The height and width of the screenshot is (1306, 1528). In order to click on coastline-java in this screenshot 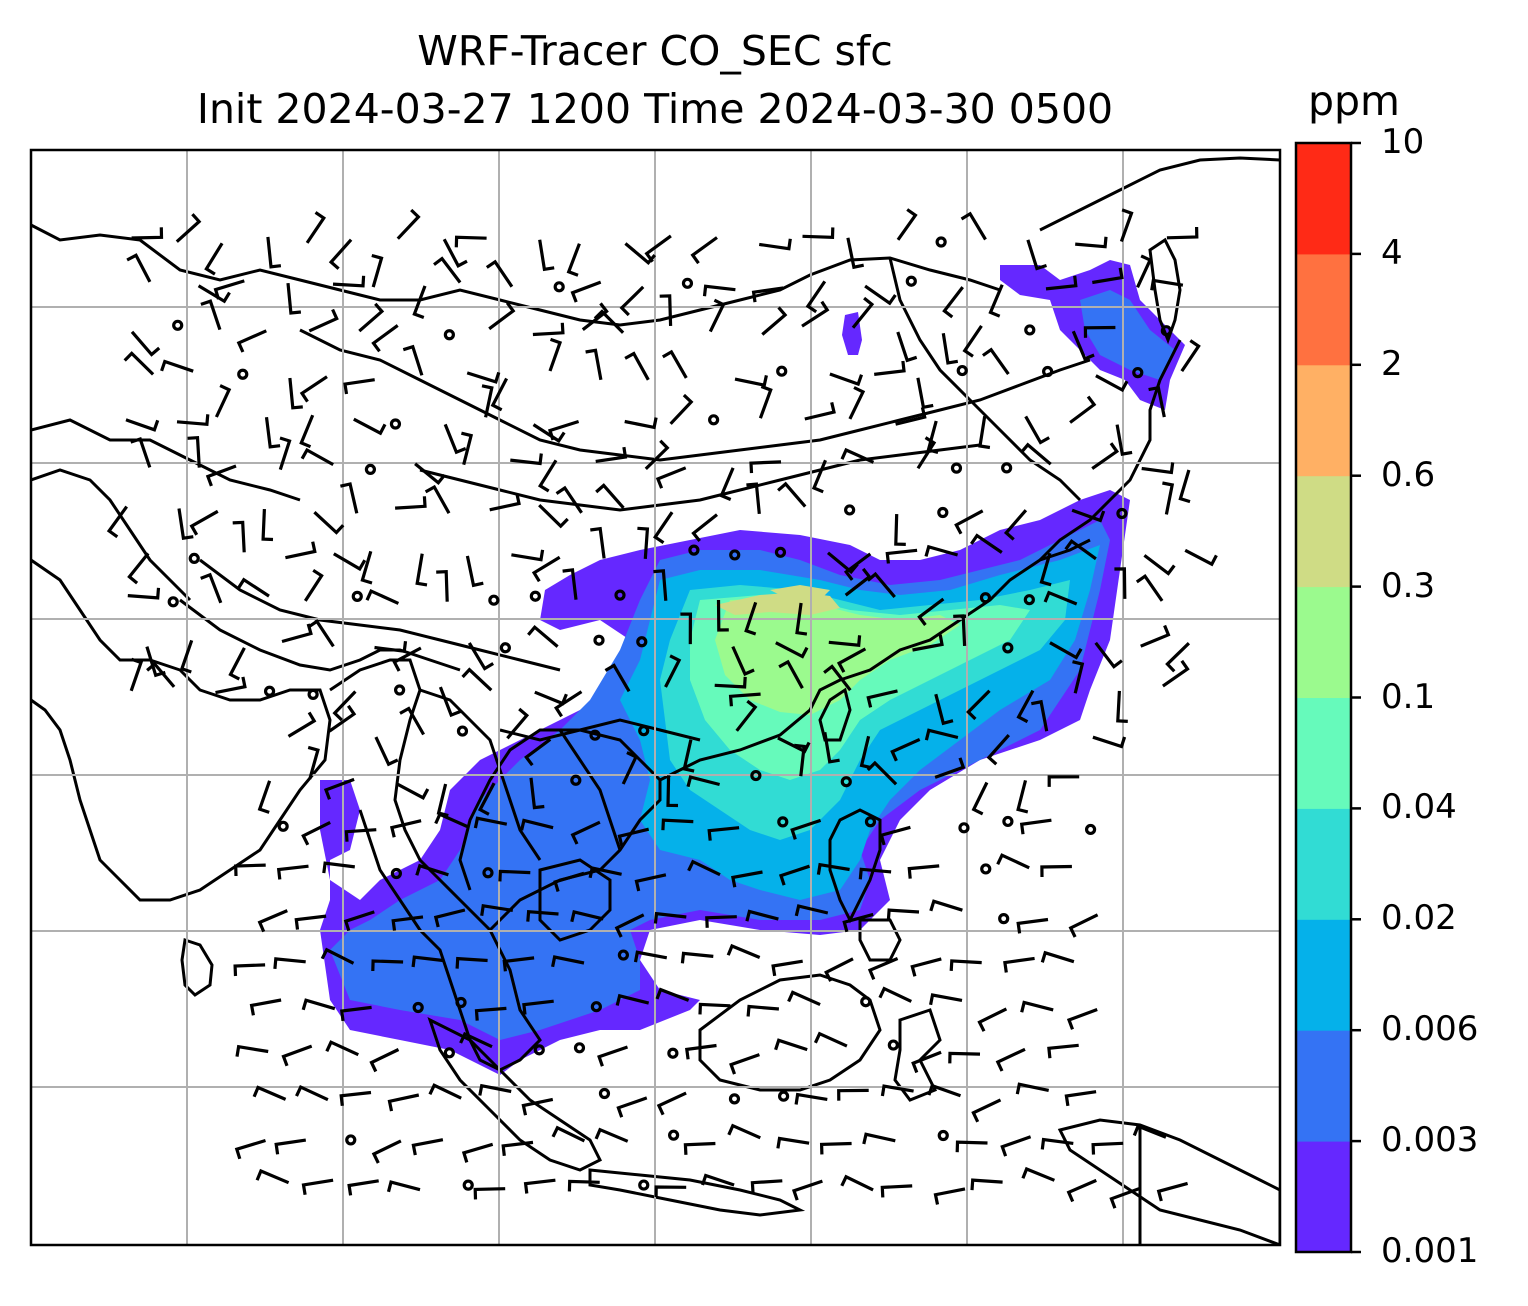, I will do `click(697, 1192)`.